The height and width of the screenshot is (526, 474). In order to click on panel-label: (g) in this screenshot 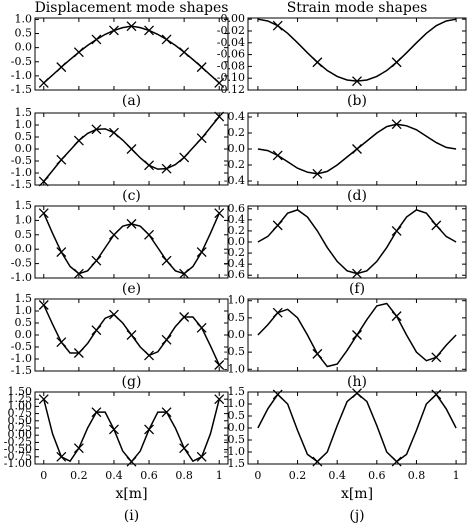, I will do `click(132, 382)`.